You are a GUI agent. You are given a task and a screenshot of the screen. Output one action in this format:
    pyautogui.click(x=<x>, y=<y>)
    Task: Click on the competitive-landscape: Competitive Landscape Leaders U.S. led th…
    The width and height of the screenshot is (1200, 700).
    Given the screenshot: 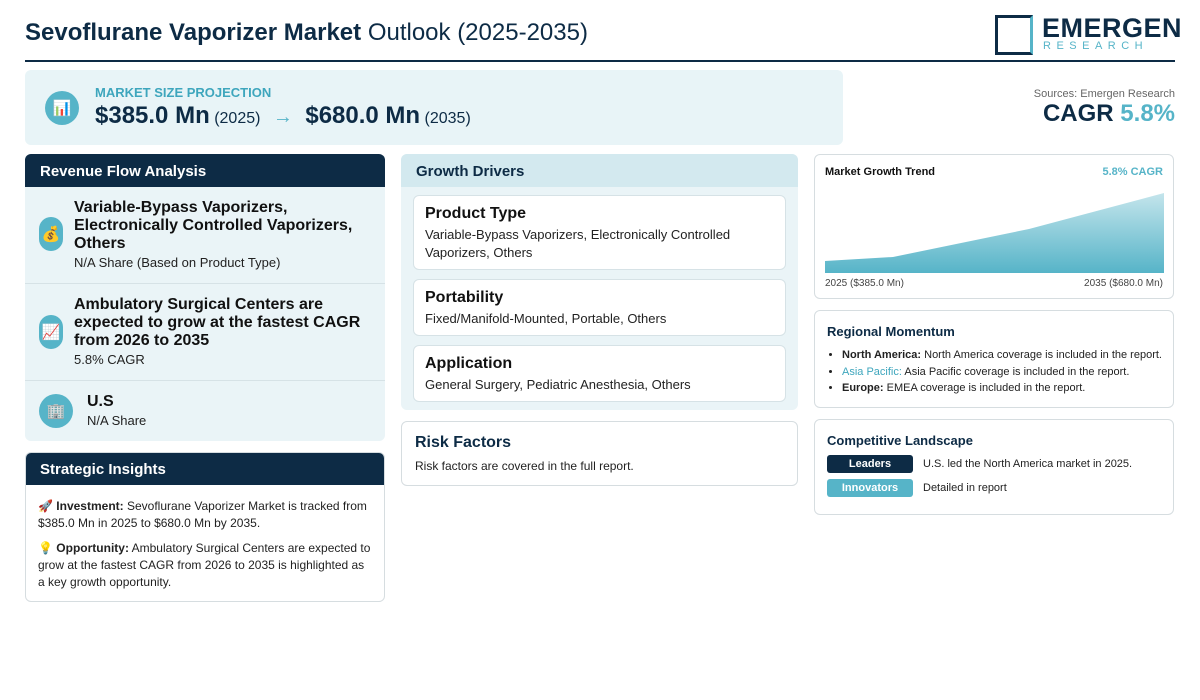 What is the action you would take?
    pyautogui.click(x=994, y=467)
    